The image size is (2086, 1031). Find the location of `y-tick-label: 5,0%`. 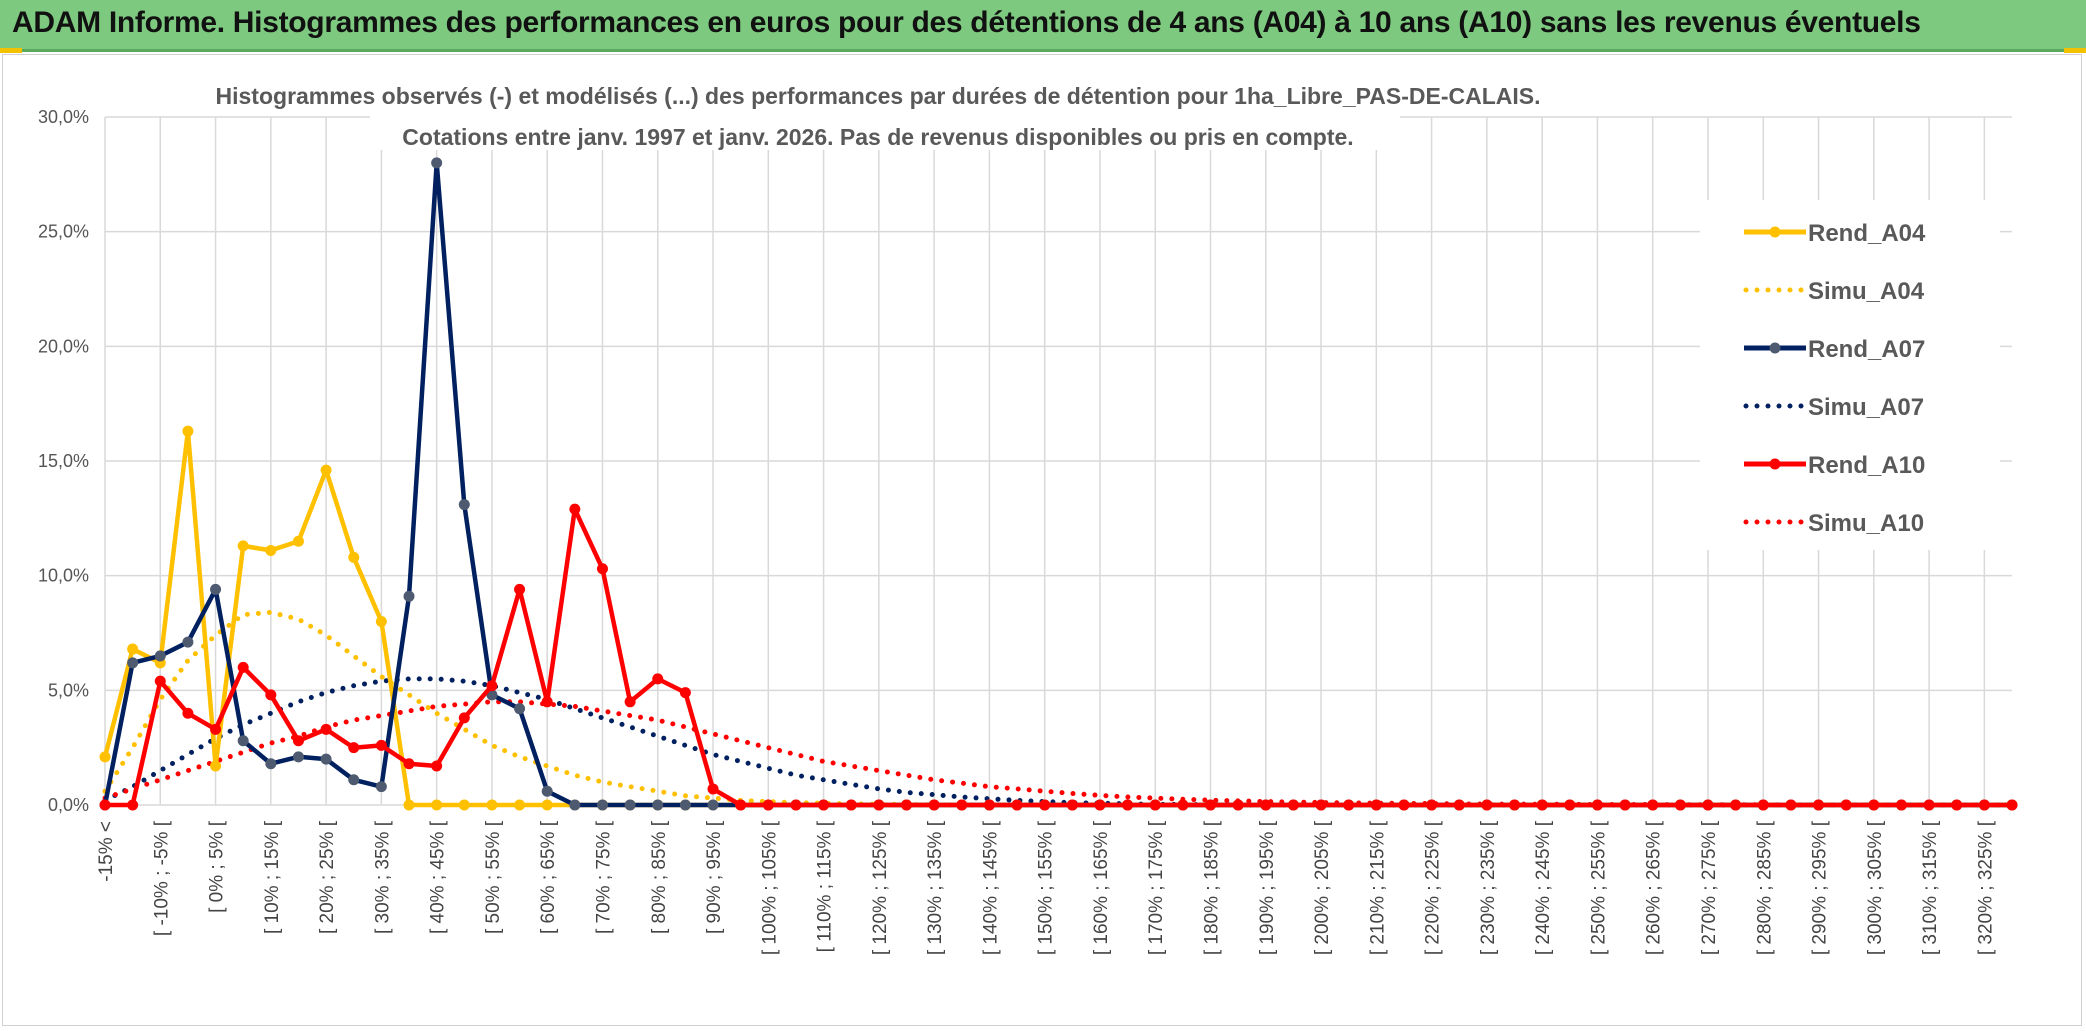

y-tick-label: 5,0% is located at coordinates (68, 690).